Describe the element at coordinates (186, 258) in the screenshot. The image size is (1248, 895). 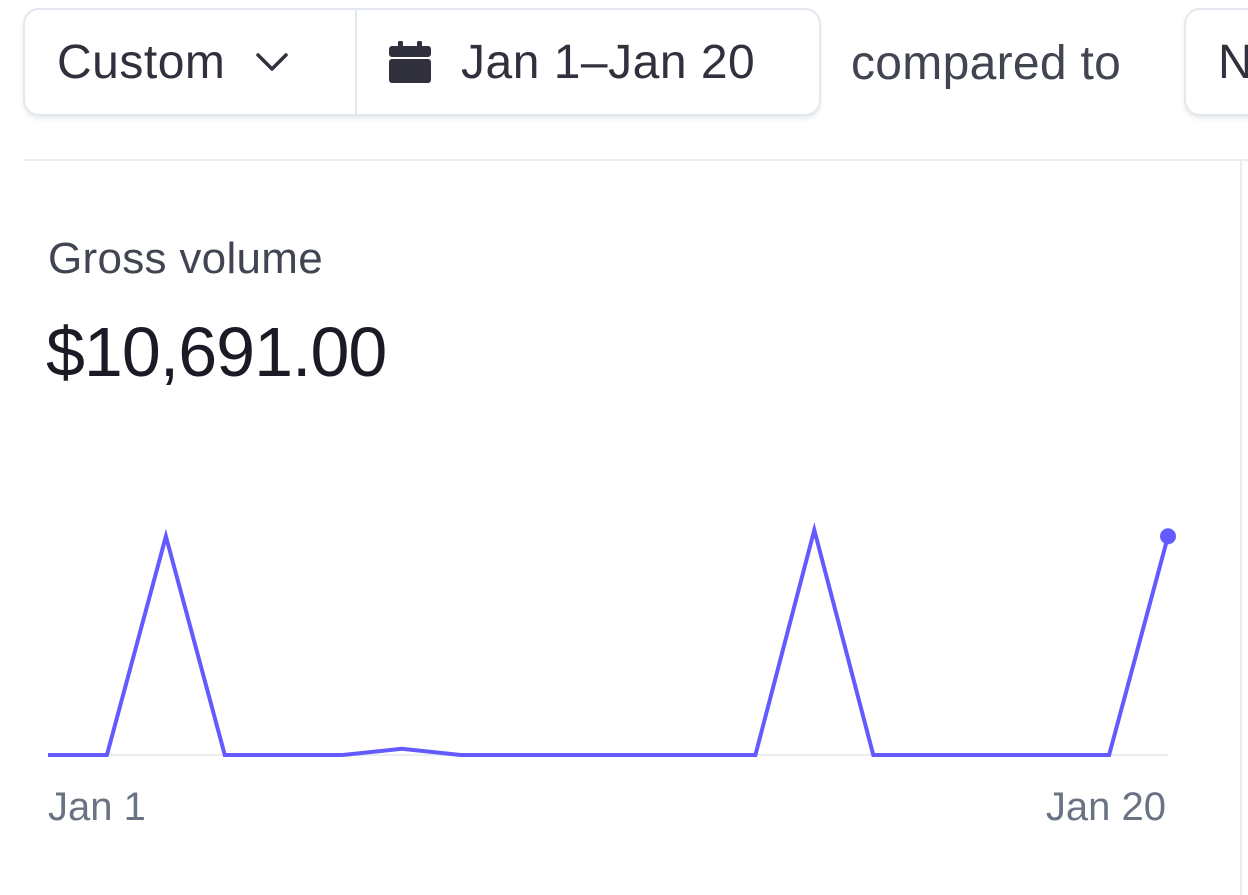
I see `metric-title: Gross volume` at that location.